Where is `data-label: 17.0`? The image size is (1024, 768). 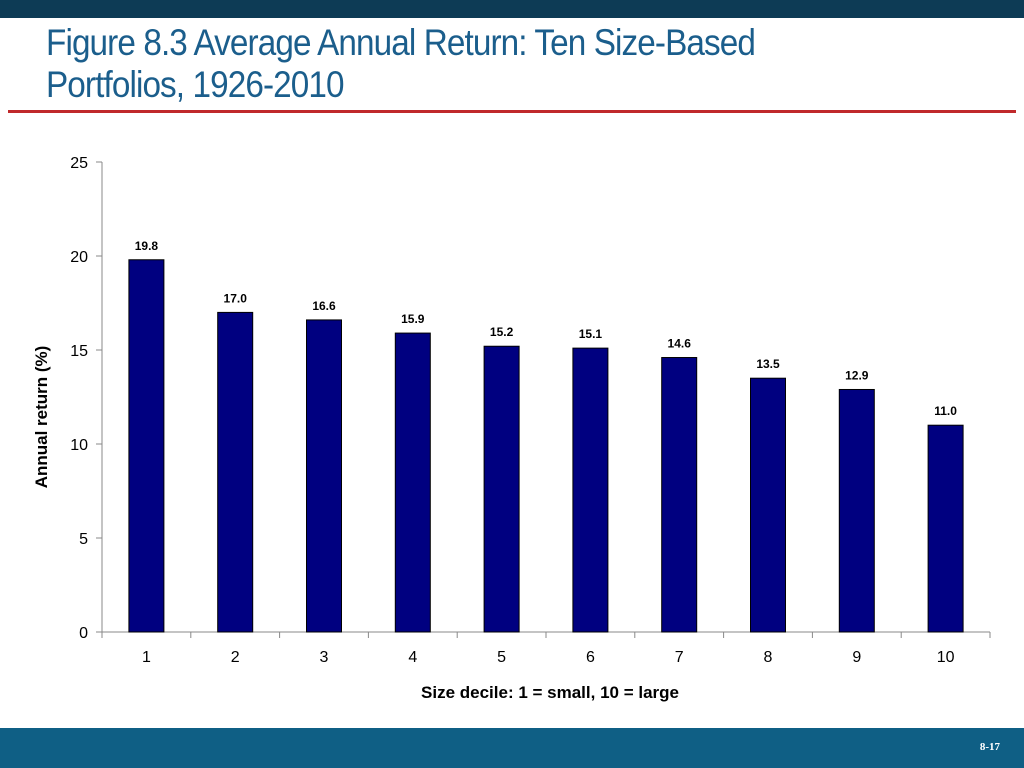
data-label: 17.0 is located at coordinates (236, 298).